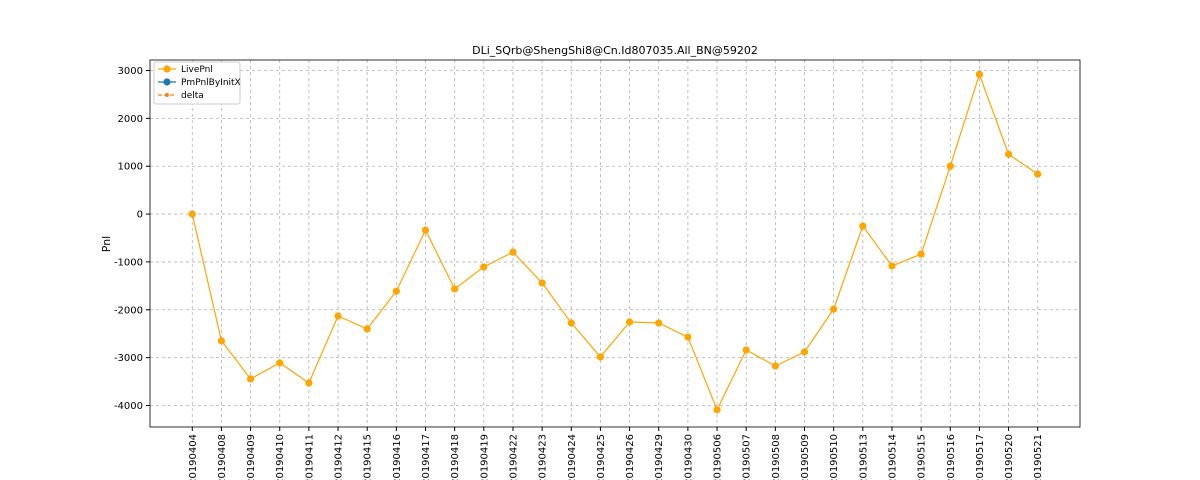 The image size is (1200, 480). Describe the element at coordinates (1009, 457) in the screenshot. I see `x-tick-label: 20190520` at that location.